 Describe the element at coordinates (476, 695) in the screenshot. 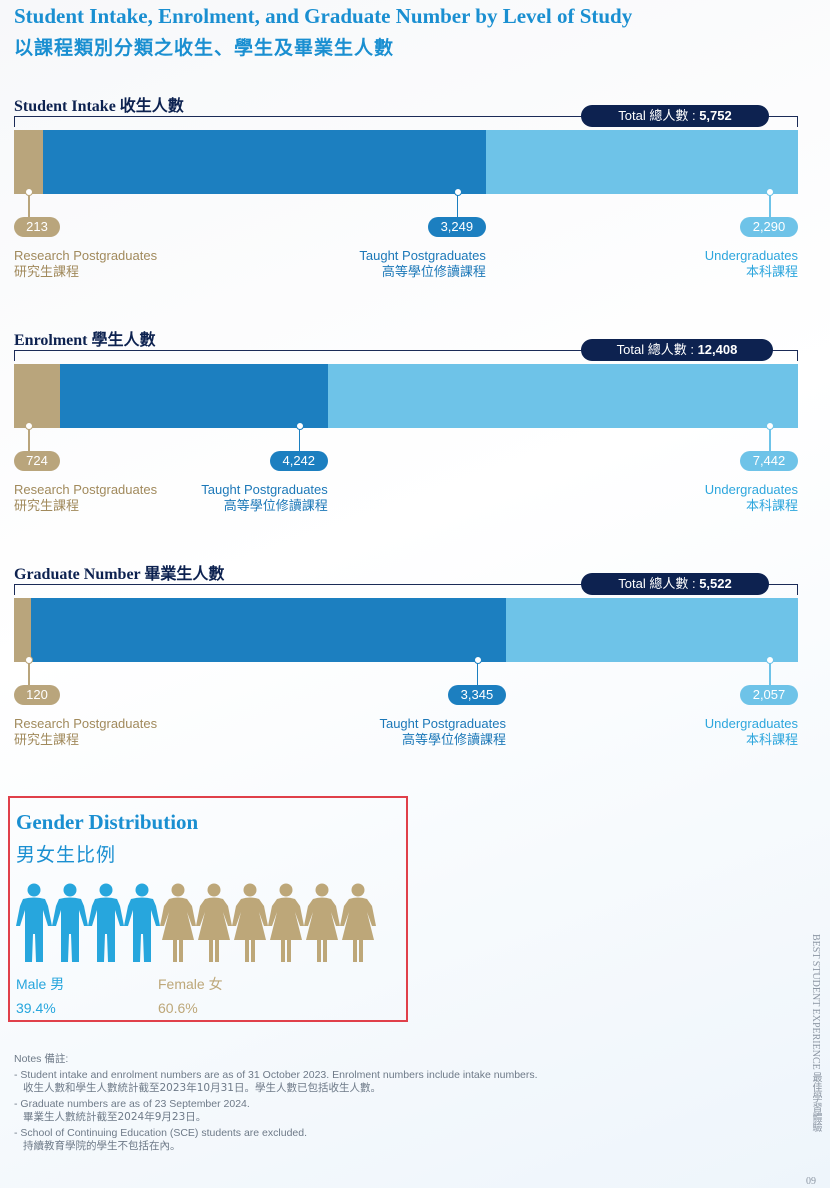

I see `value-badge-taught: 3,345` at that location.